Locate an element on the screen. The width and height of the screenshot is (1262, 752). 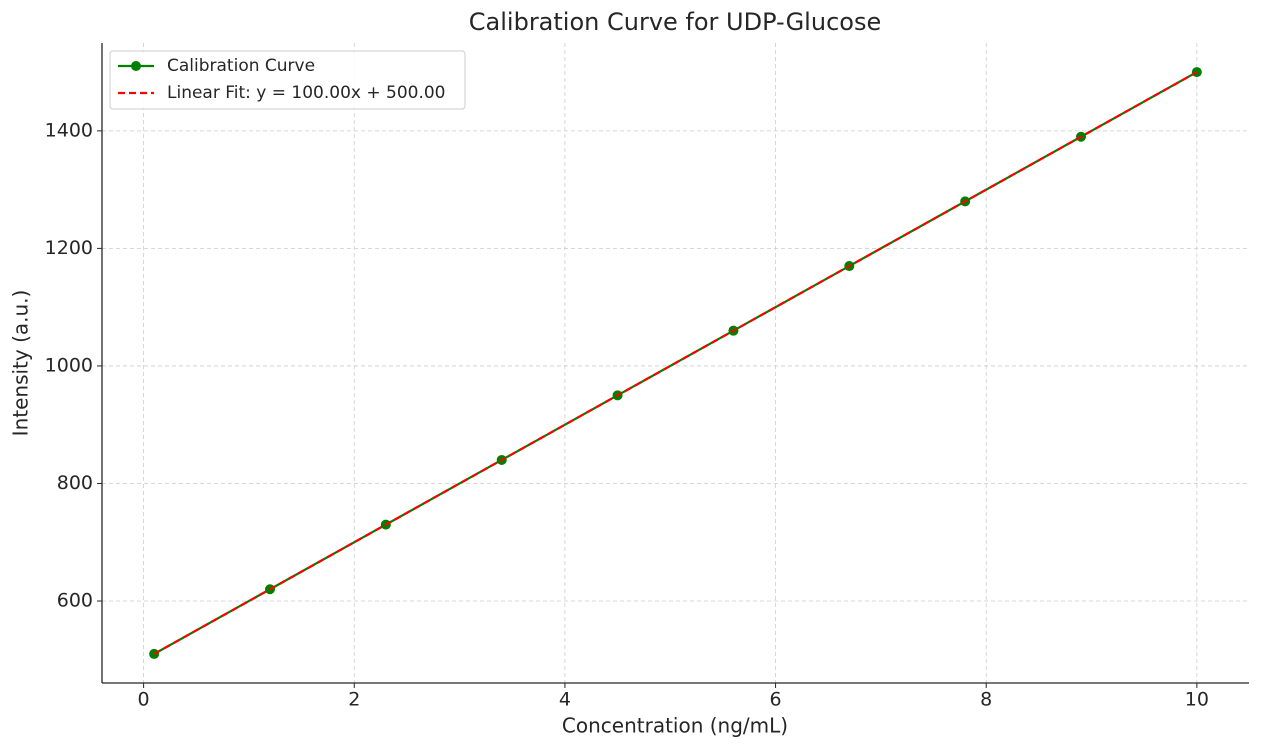
x-tick-label: 2 is located at coordinates (354, 700).